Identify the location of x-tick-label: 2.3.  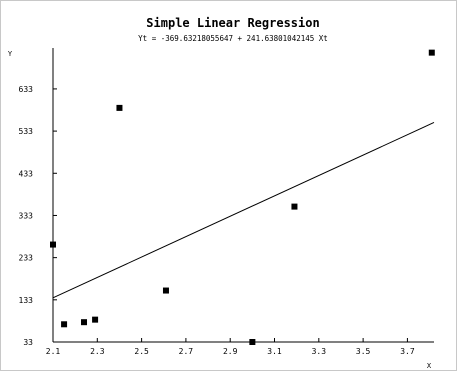
(97, 351).